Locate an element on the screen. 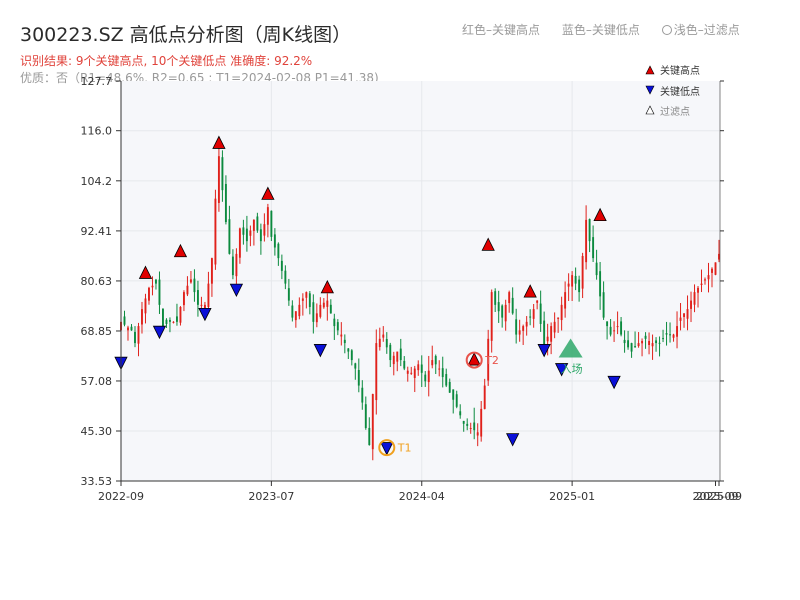 Image resolution: width=800 pixels, height=600 pixels. y-tick-label: 45.30 is located at coordinates (97, 431).